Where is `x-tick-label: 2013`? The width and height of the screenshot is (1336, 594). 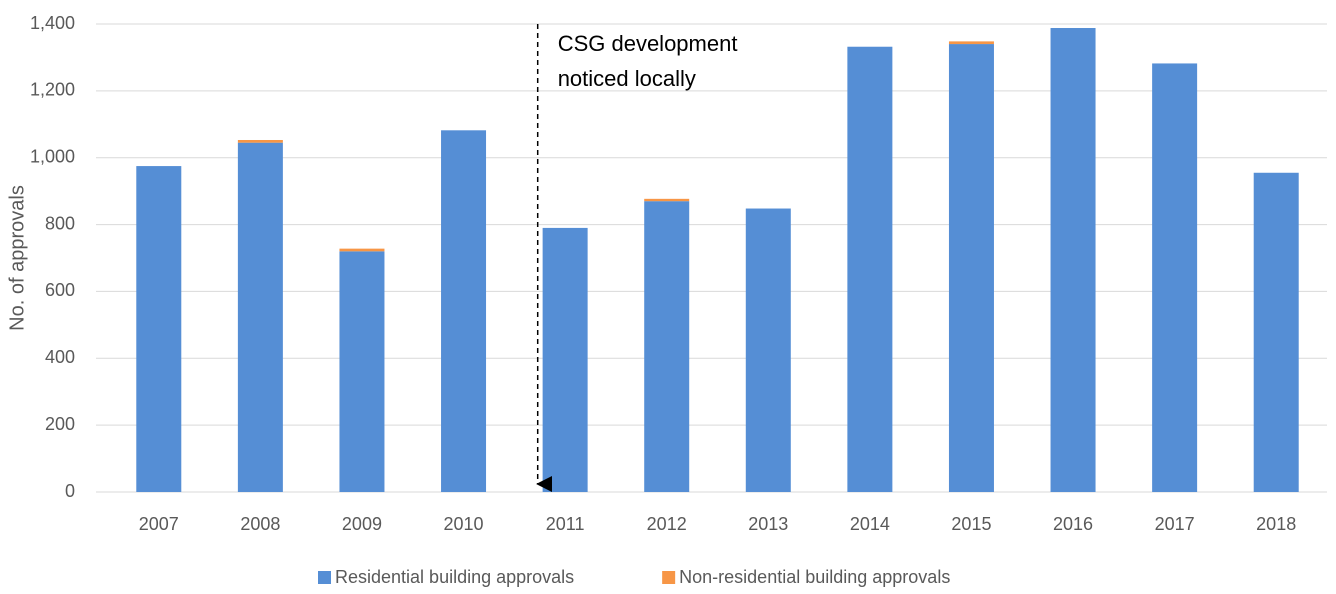 x-tick-label: 2013 is located at coordinates (768, 524).